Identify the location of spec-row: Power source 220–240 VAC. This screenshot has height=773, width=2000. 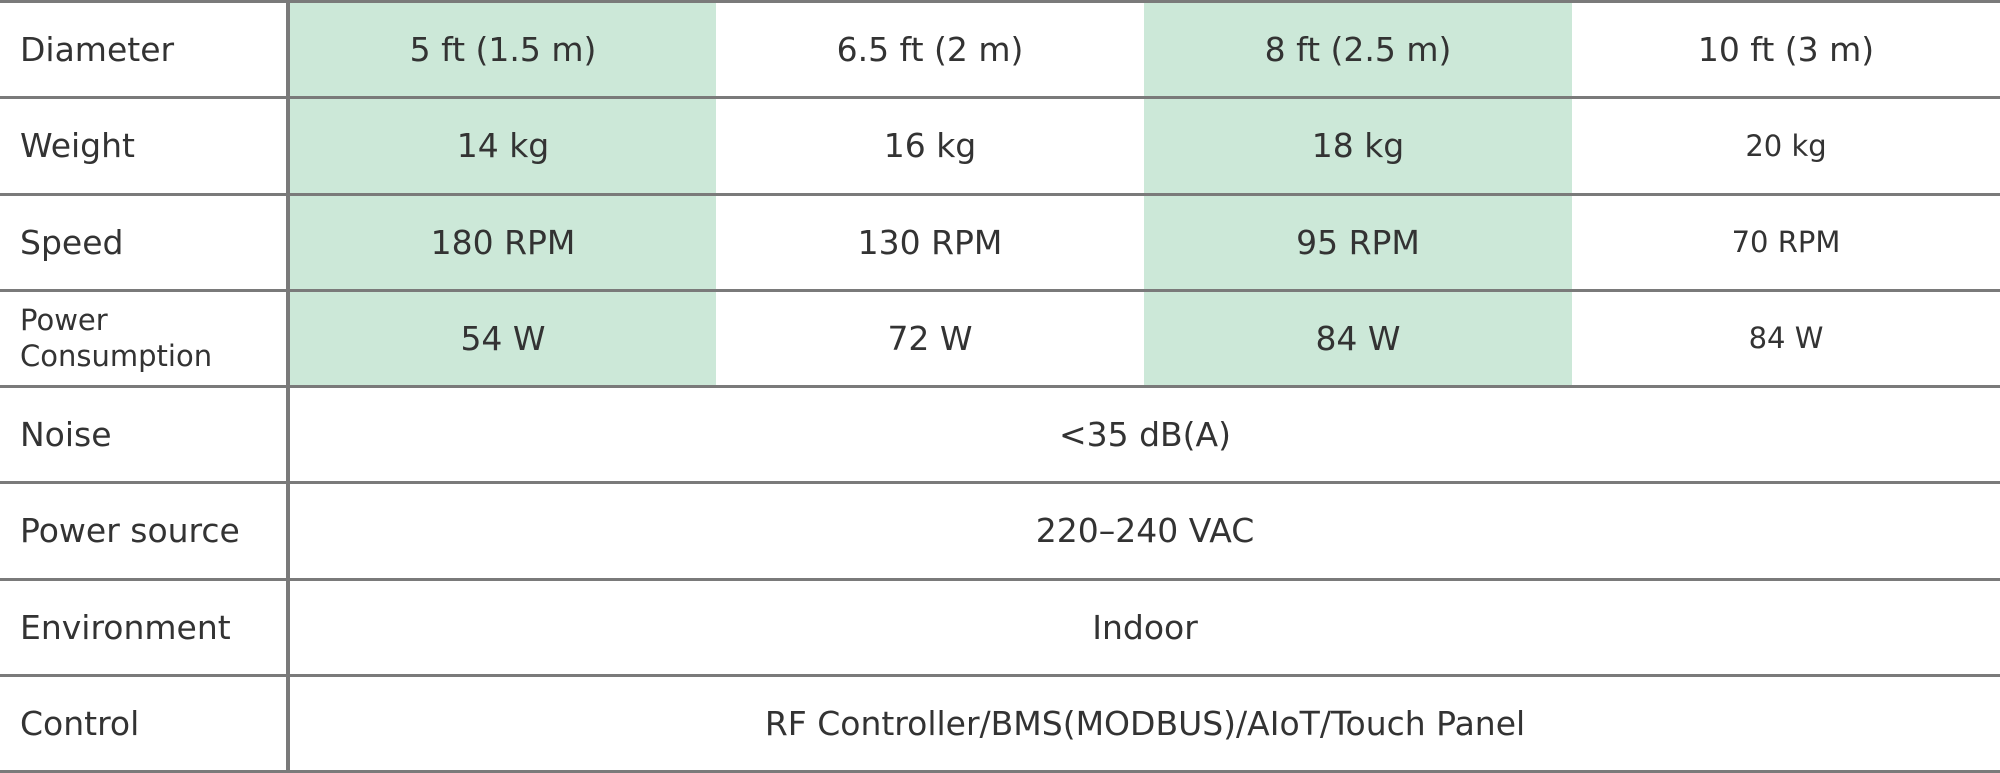
(1000, 531).